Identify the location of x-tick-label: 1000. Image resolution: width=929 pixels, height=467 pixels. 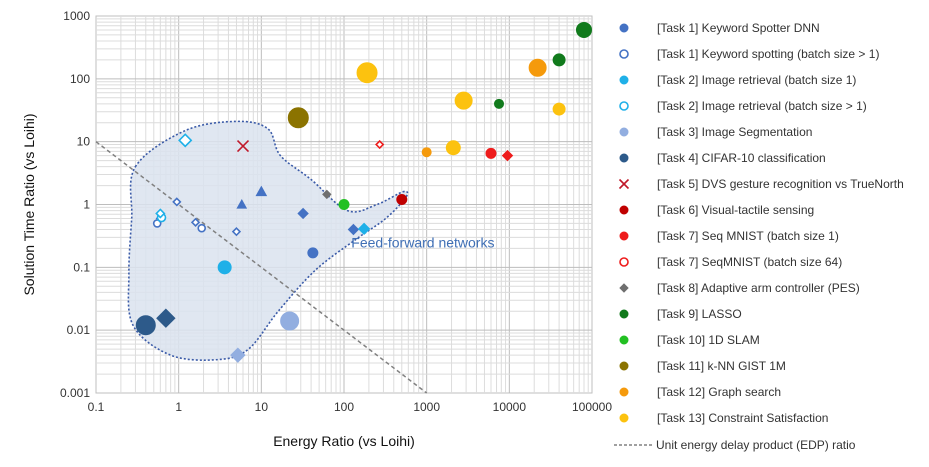
(426, 407).